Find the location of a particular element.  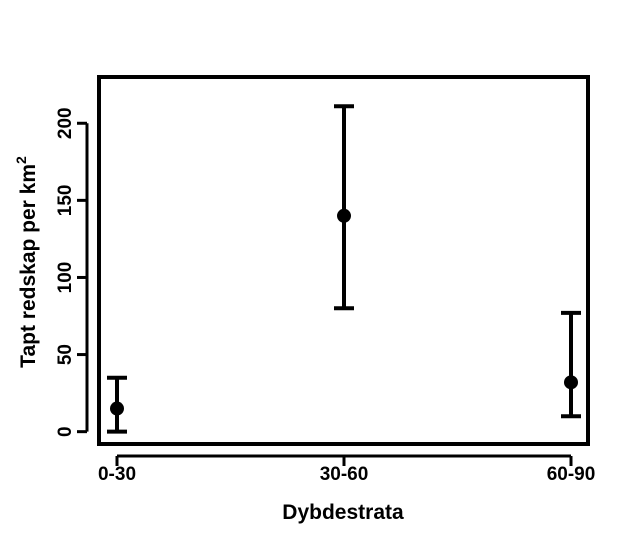

y-tick-label: 100 is located at coordinates (65, 278).